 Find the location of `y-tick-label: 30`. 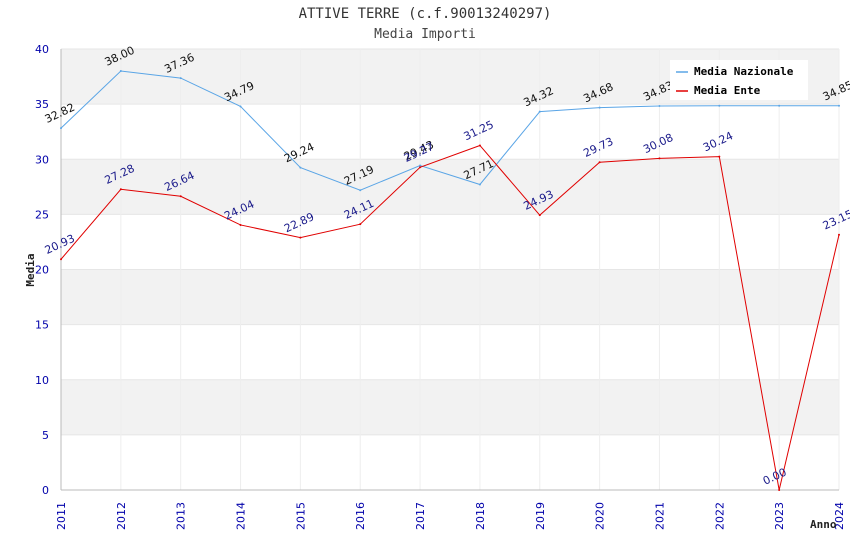

y-tick-label: 30 is located at coordinates (42, 159).